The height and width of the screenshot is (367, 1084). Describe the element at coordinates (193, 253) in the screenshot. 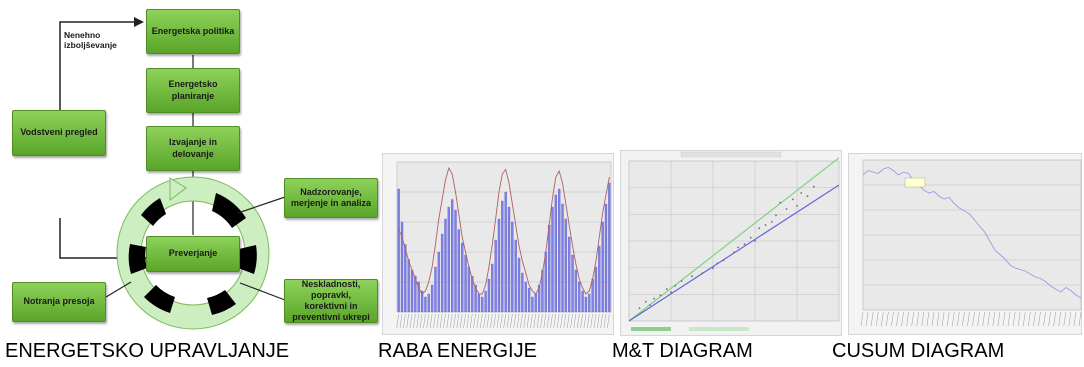

I see `pdca-cycle-ring` at that location.